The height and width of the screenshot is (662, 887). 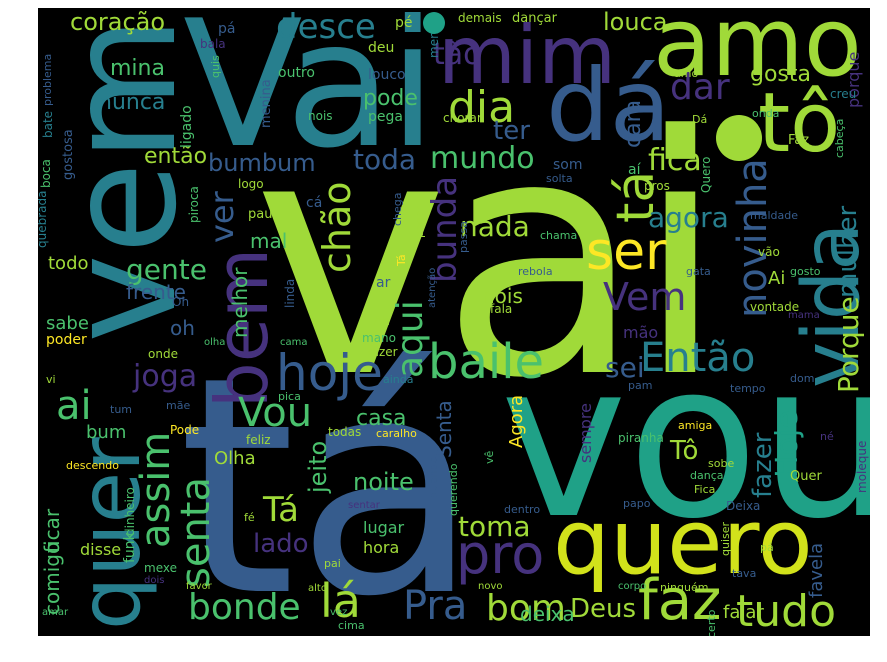 I want to click on word-chama: chama, so click(x=559, y=235).